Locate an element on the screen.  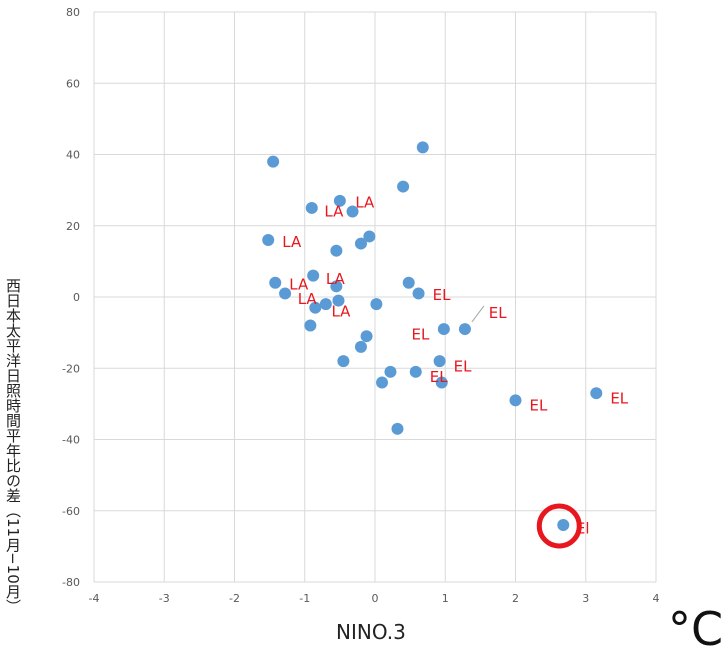
x-tick-label: -3 is located at coordinates (164, 598).